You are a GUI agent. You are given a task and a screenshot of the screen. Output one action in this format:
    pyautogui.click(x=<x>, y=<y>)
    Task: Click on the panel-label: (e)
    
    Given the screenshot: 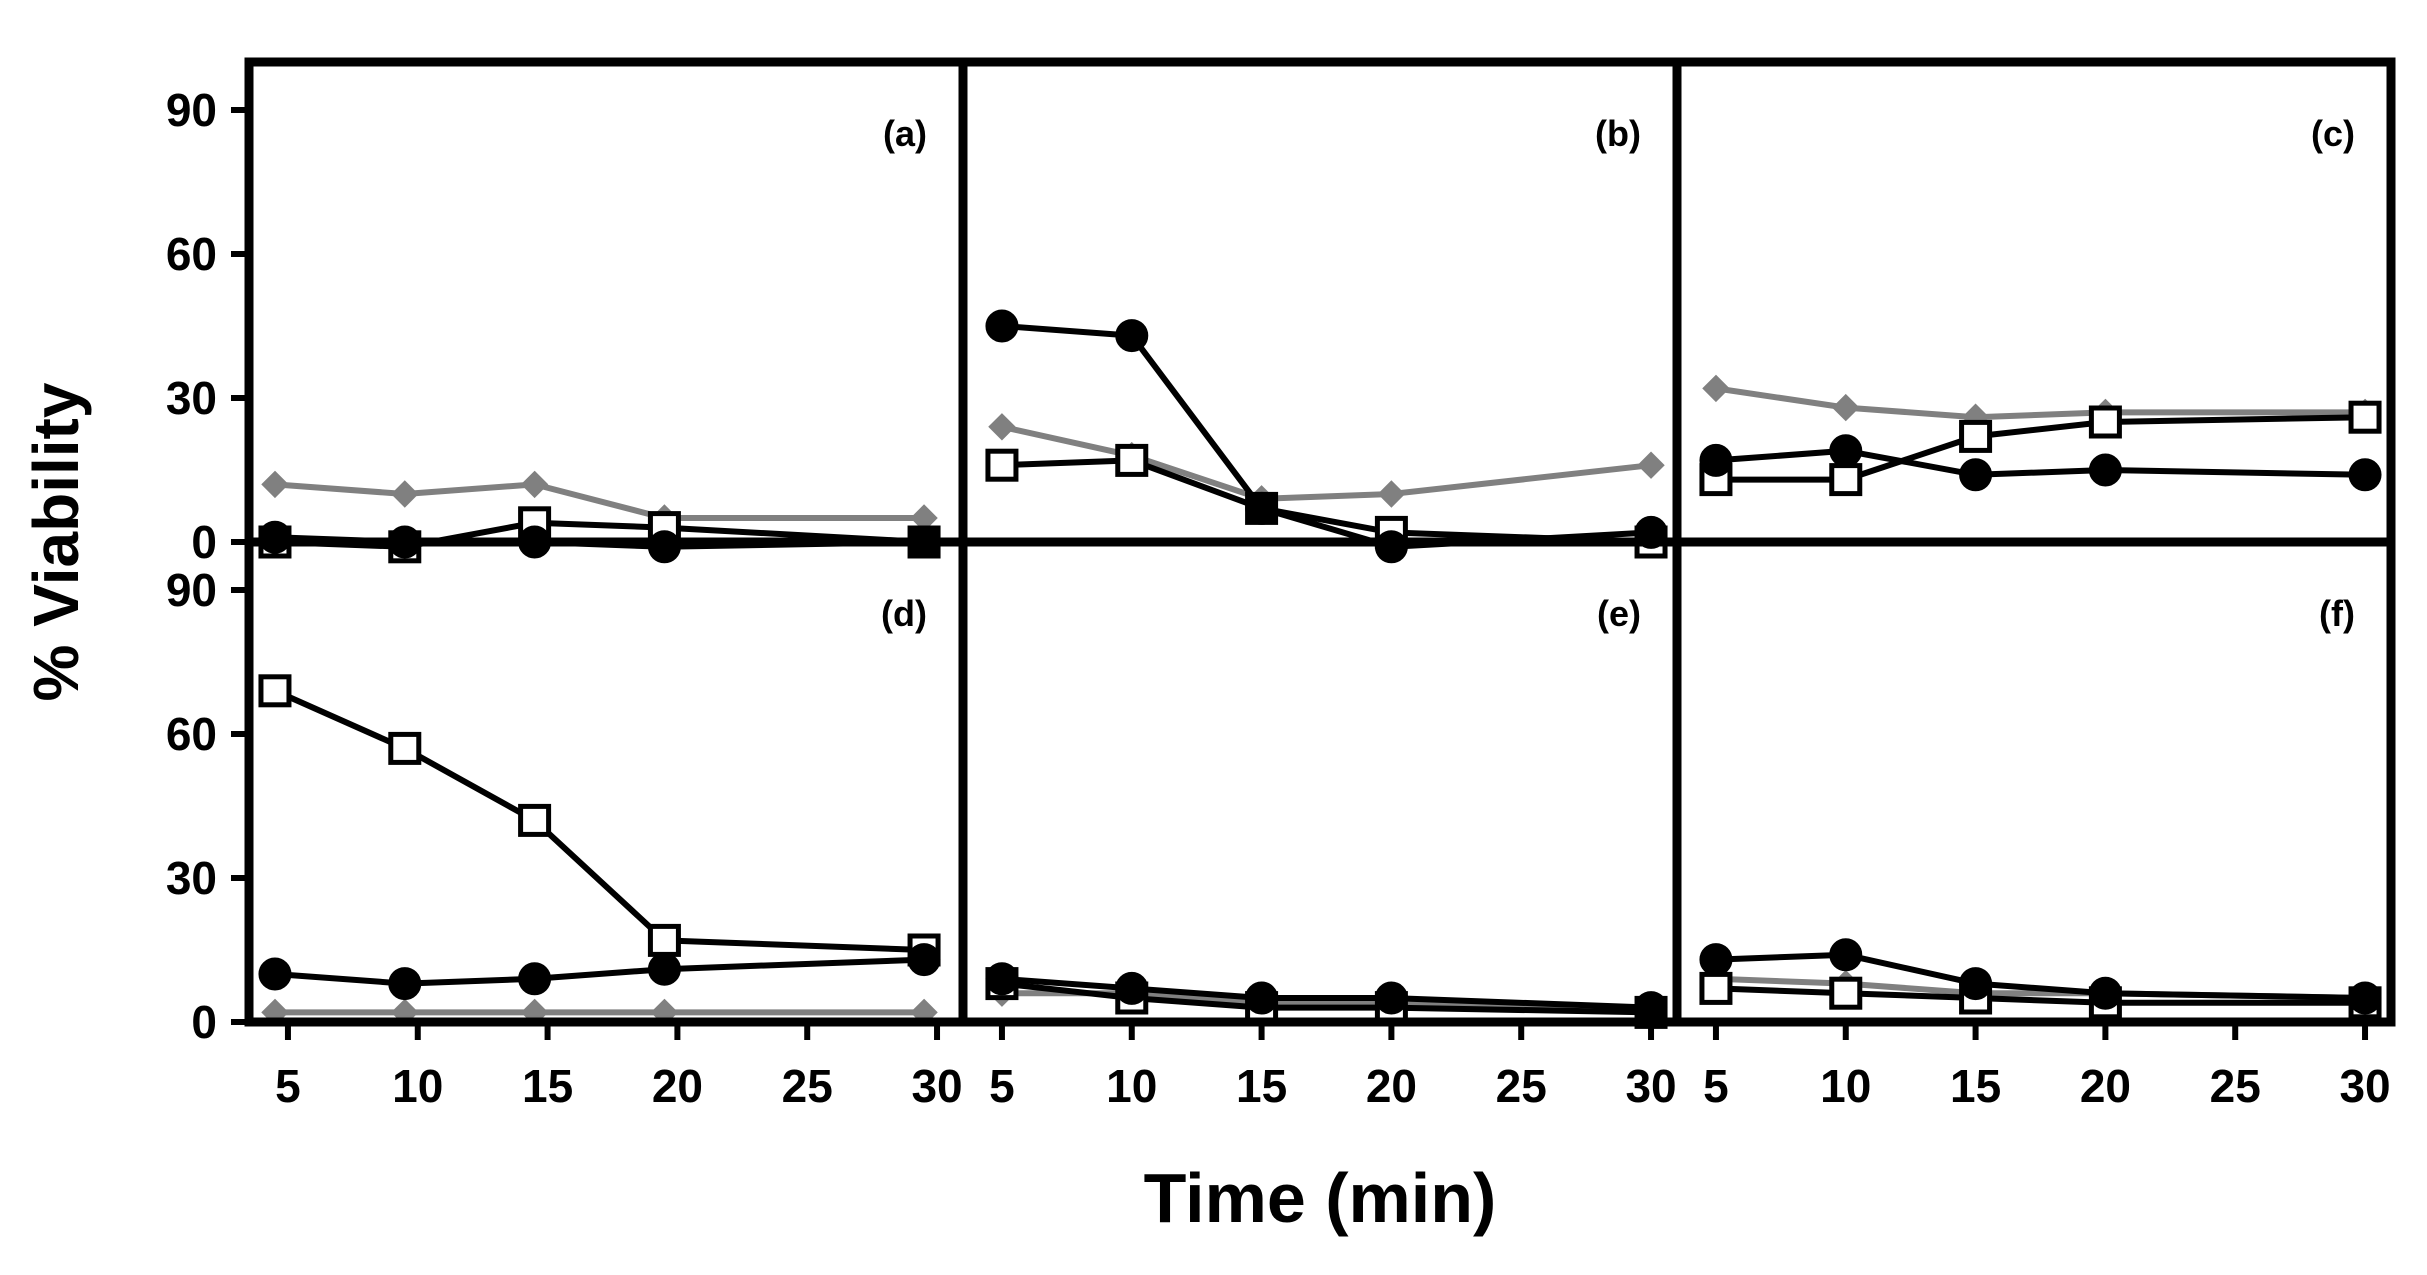 What is the action you would take?
    pyautogui.click(x=1619, y=613)
    